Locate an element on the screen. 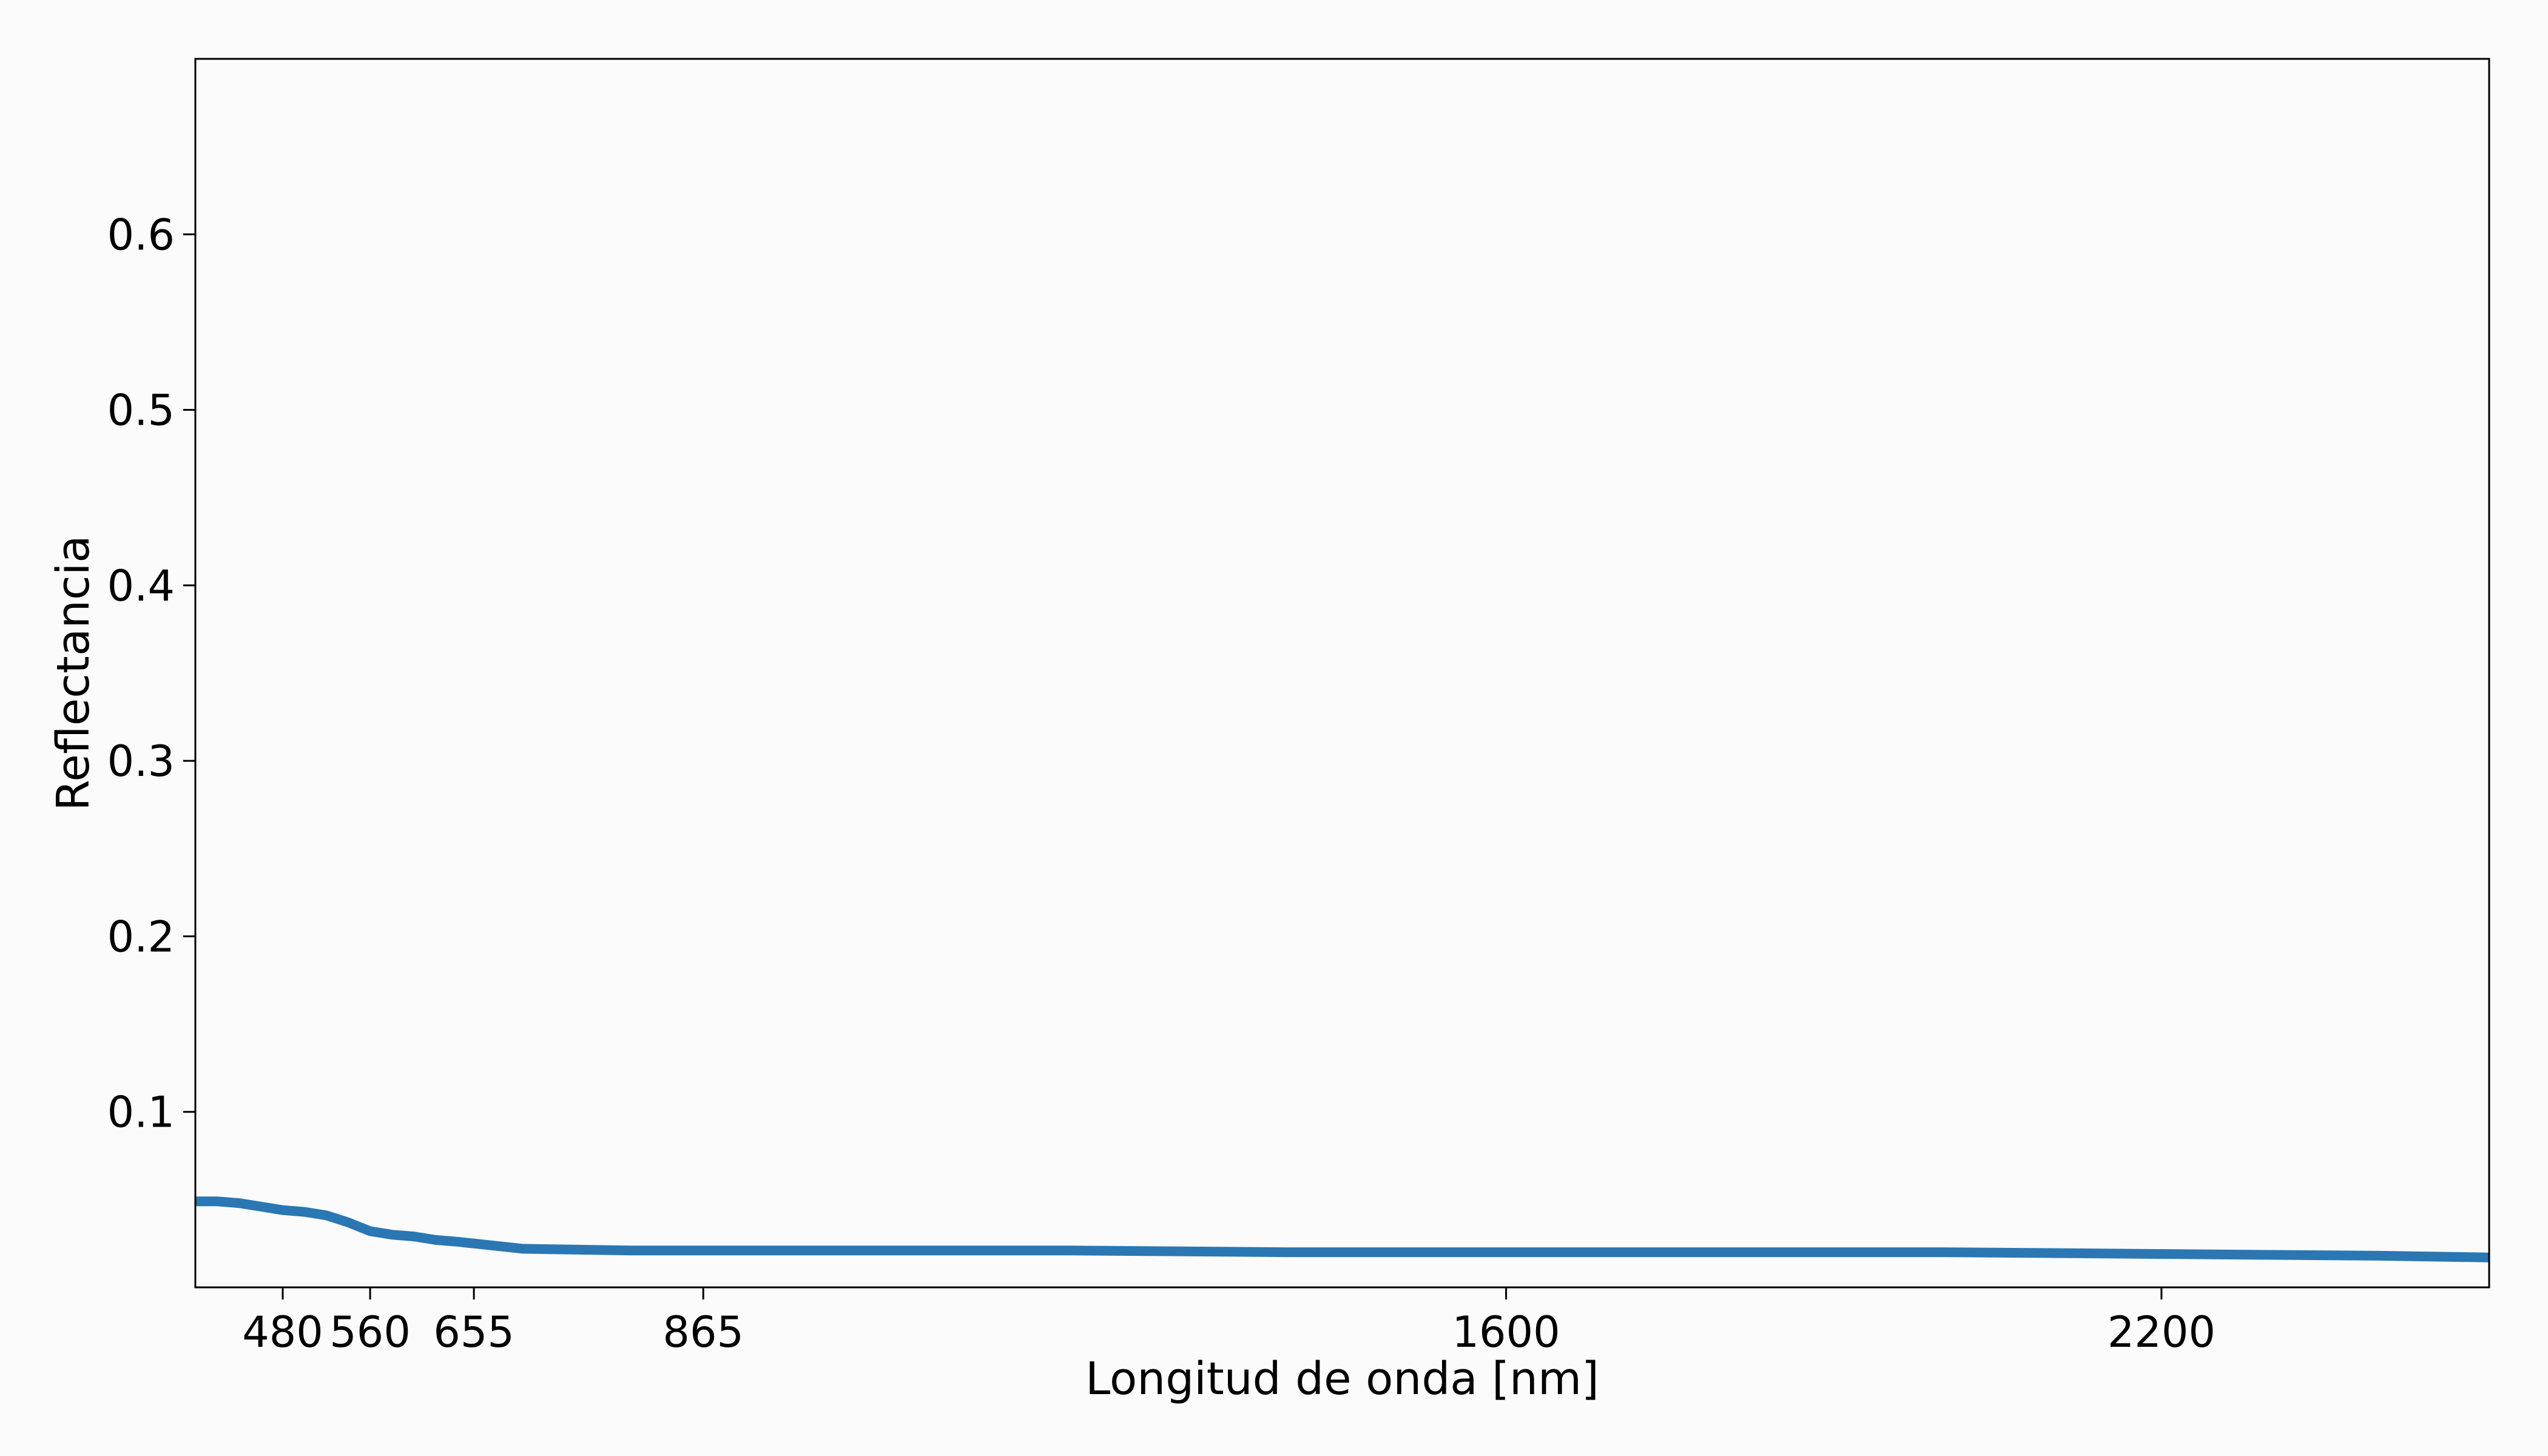 This screenshot has width=2548, height=1456. x-tick-label: 1600 is located at coordinates (1506, 1332).